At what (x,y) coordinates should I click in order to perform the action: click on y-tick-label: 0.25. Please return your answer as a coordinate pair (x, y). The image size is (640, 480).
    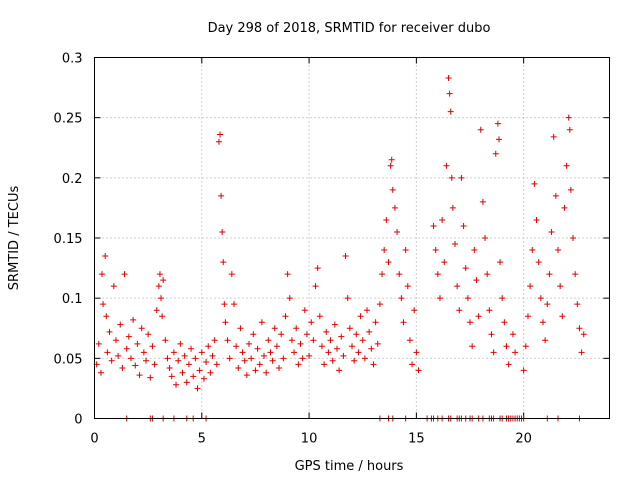
    Looking at the image, I should click on (68, 119).